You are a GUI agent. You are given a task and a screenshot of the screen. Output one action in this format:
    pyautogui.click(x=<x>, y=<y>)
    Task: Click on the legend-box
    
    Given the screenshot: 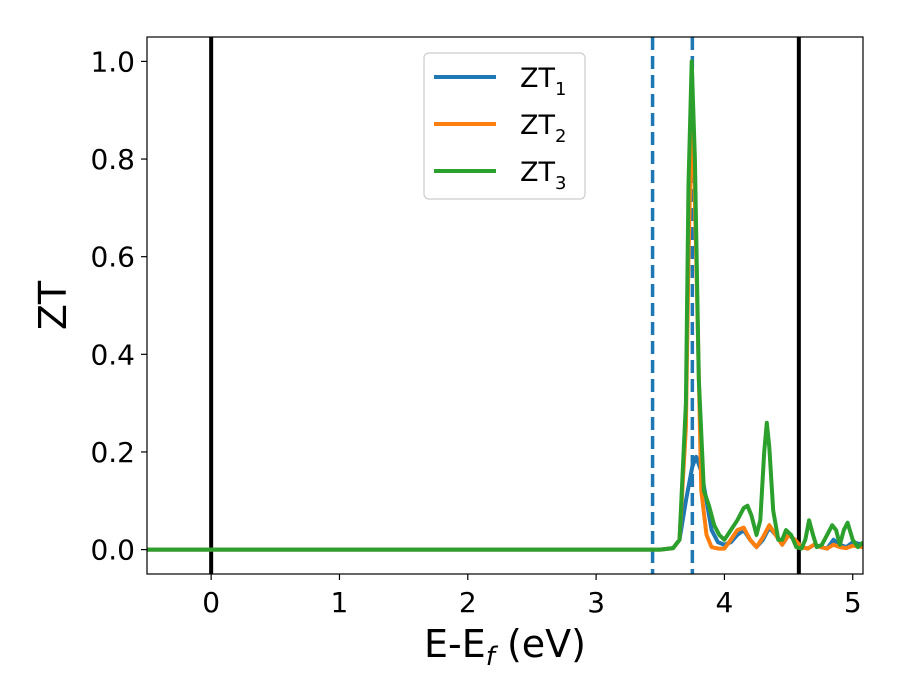 What is the action you would take?
    pyautogui.click(x=504, y=126)
    